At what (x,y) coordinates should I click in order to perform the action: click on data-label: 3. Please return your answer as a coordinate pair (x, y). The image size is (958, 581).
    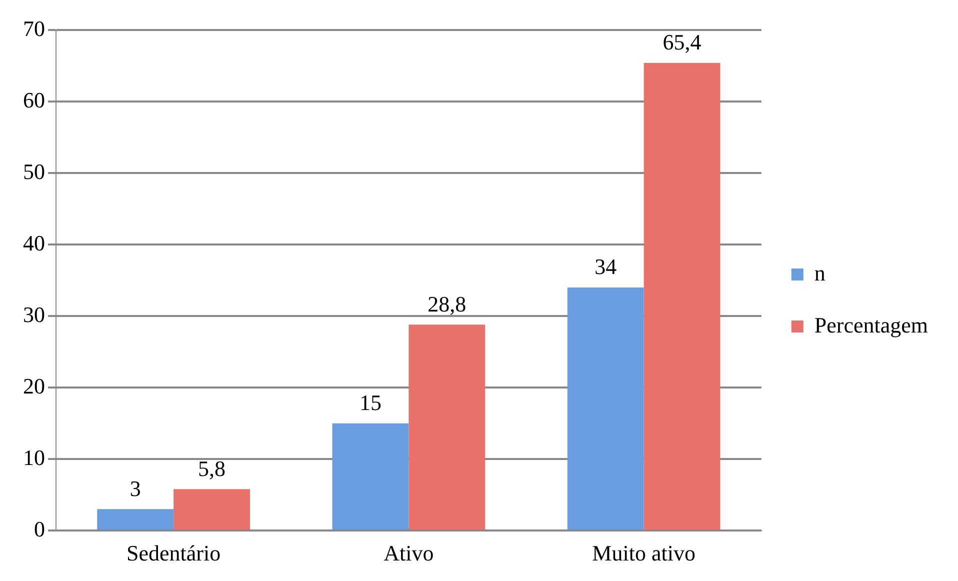
    Looking at the image, I should click on (135, 488).